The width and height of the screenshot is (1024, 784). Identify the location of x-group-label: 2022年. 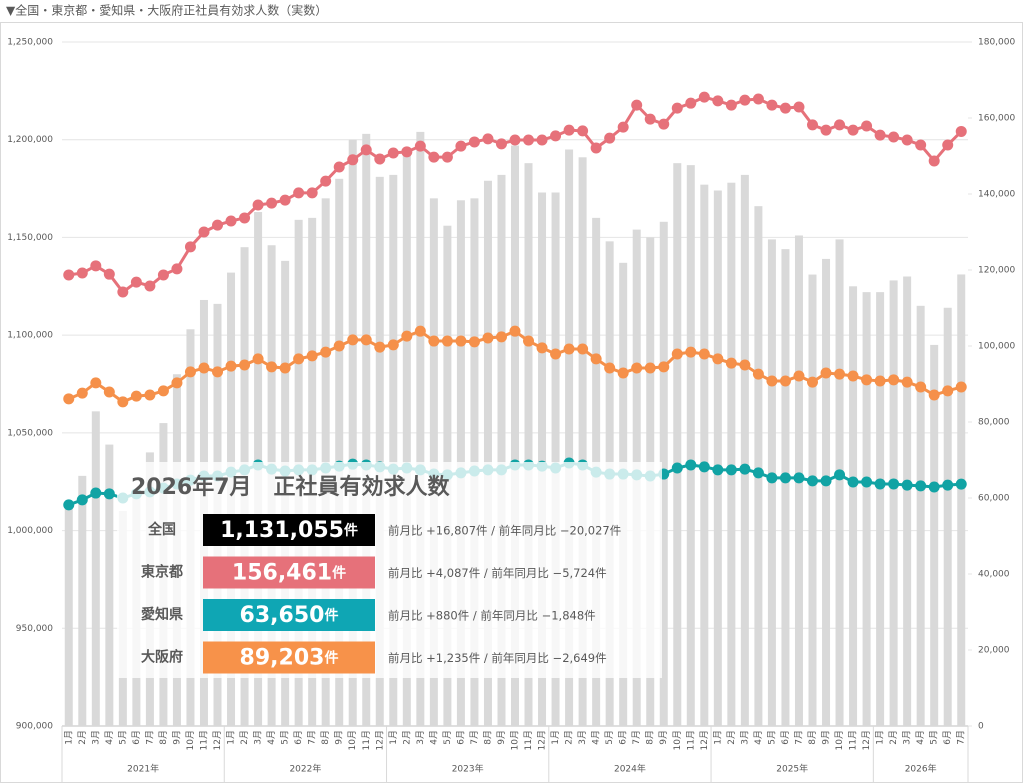
(305, 769).